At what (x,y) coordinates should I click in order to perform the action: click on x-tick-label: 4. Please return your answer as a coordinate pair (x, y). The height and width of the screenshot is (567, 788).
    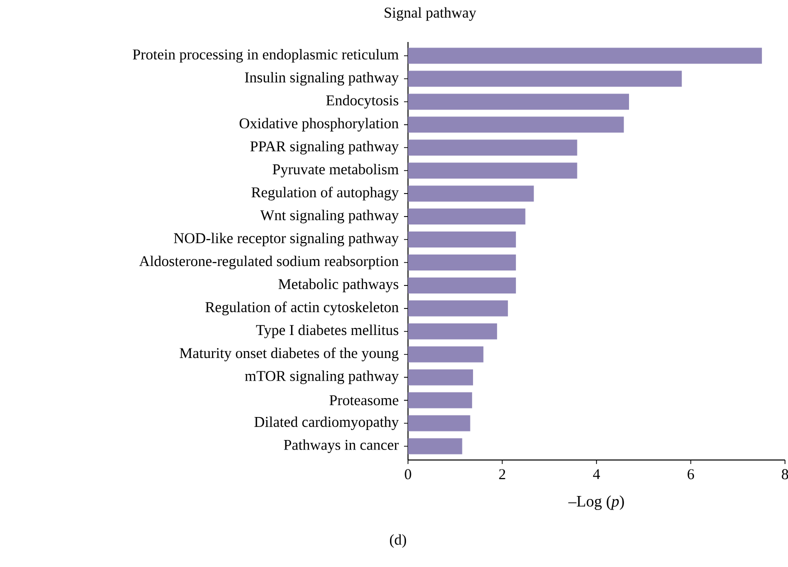
    Looking at the image, I should click on (596, 474).